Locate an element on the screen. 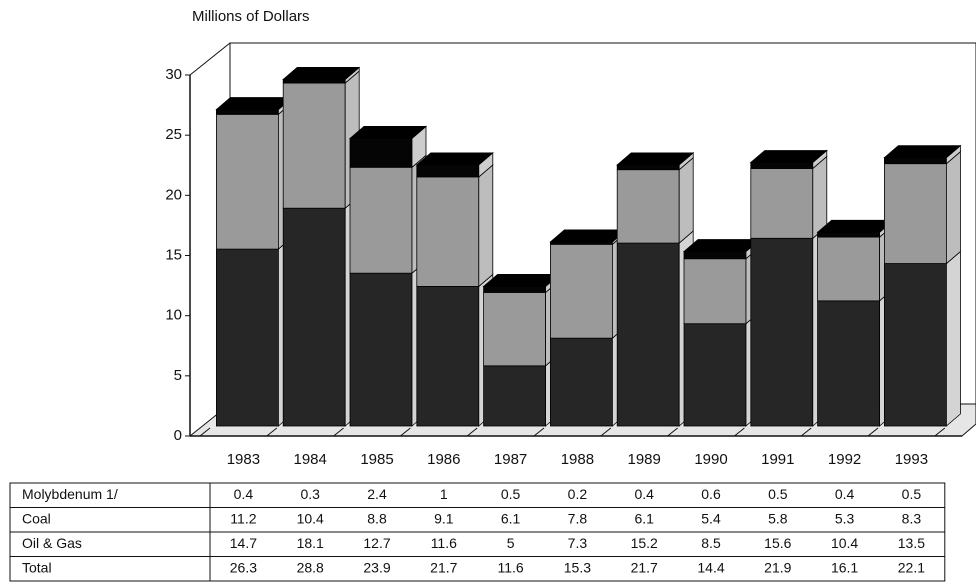  table-cell: 28.8 is located at coordinates (310, 567).